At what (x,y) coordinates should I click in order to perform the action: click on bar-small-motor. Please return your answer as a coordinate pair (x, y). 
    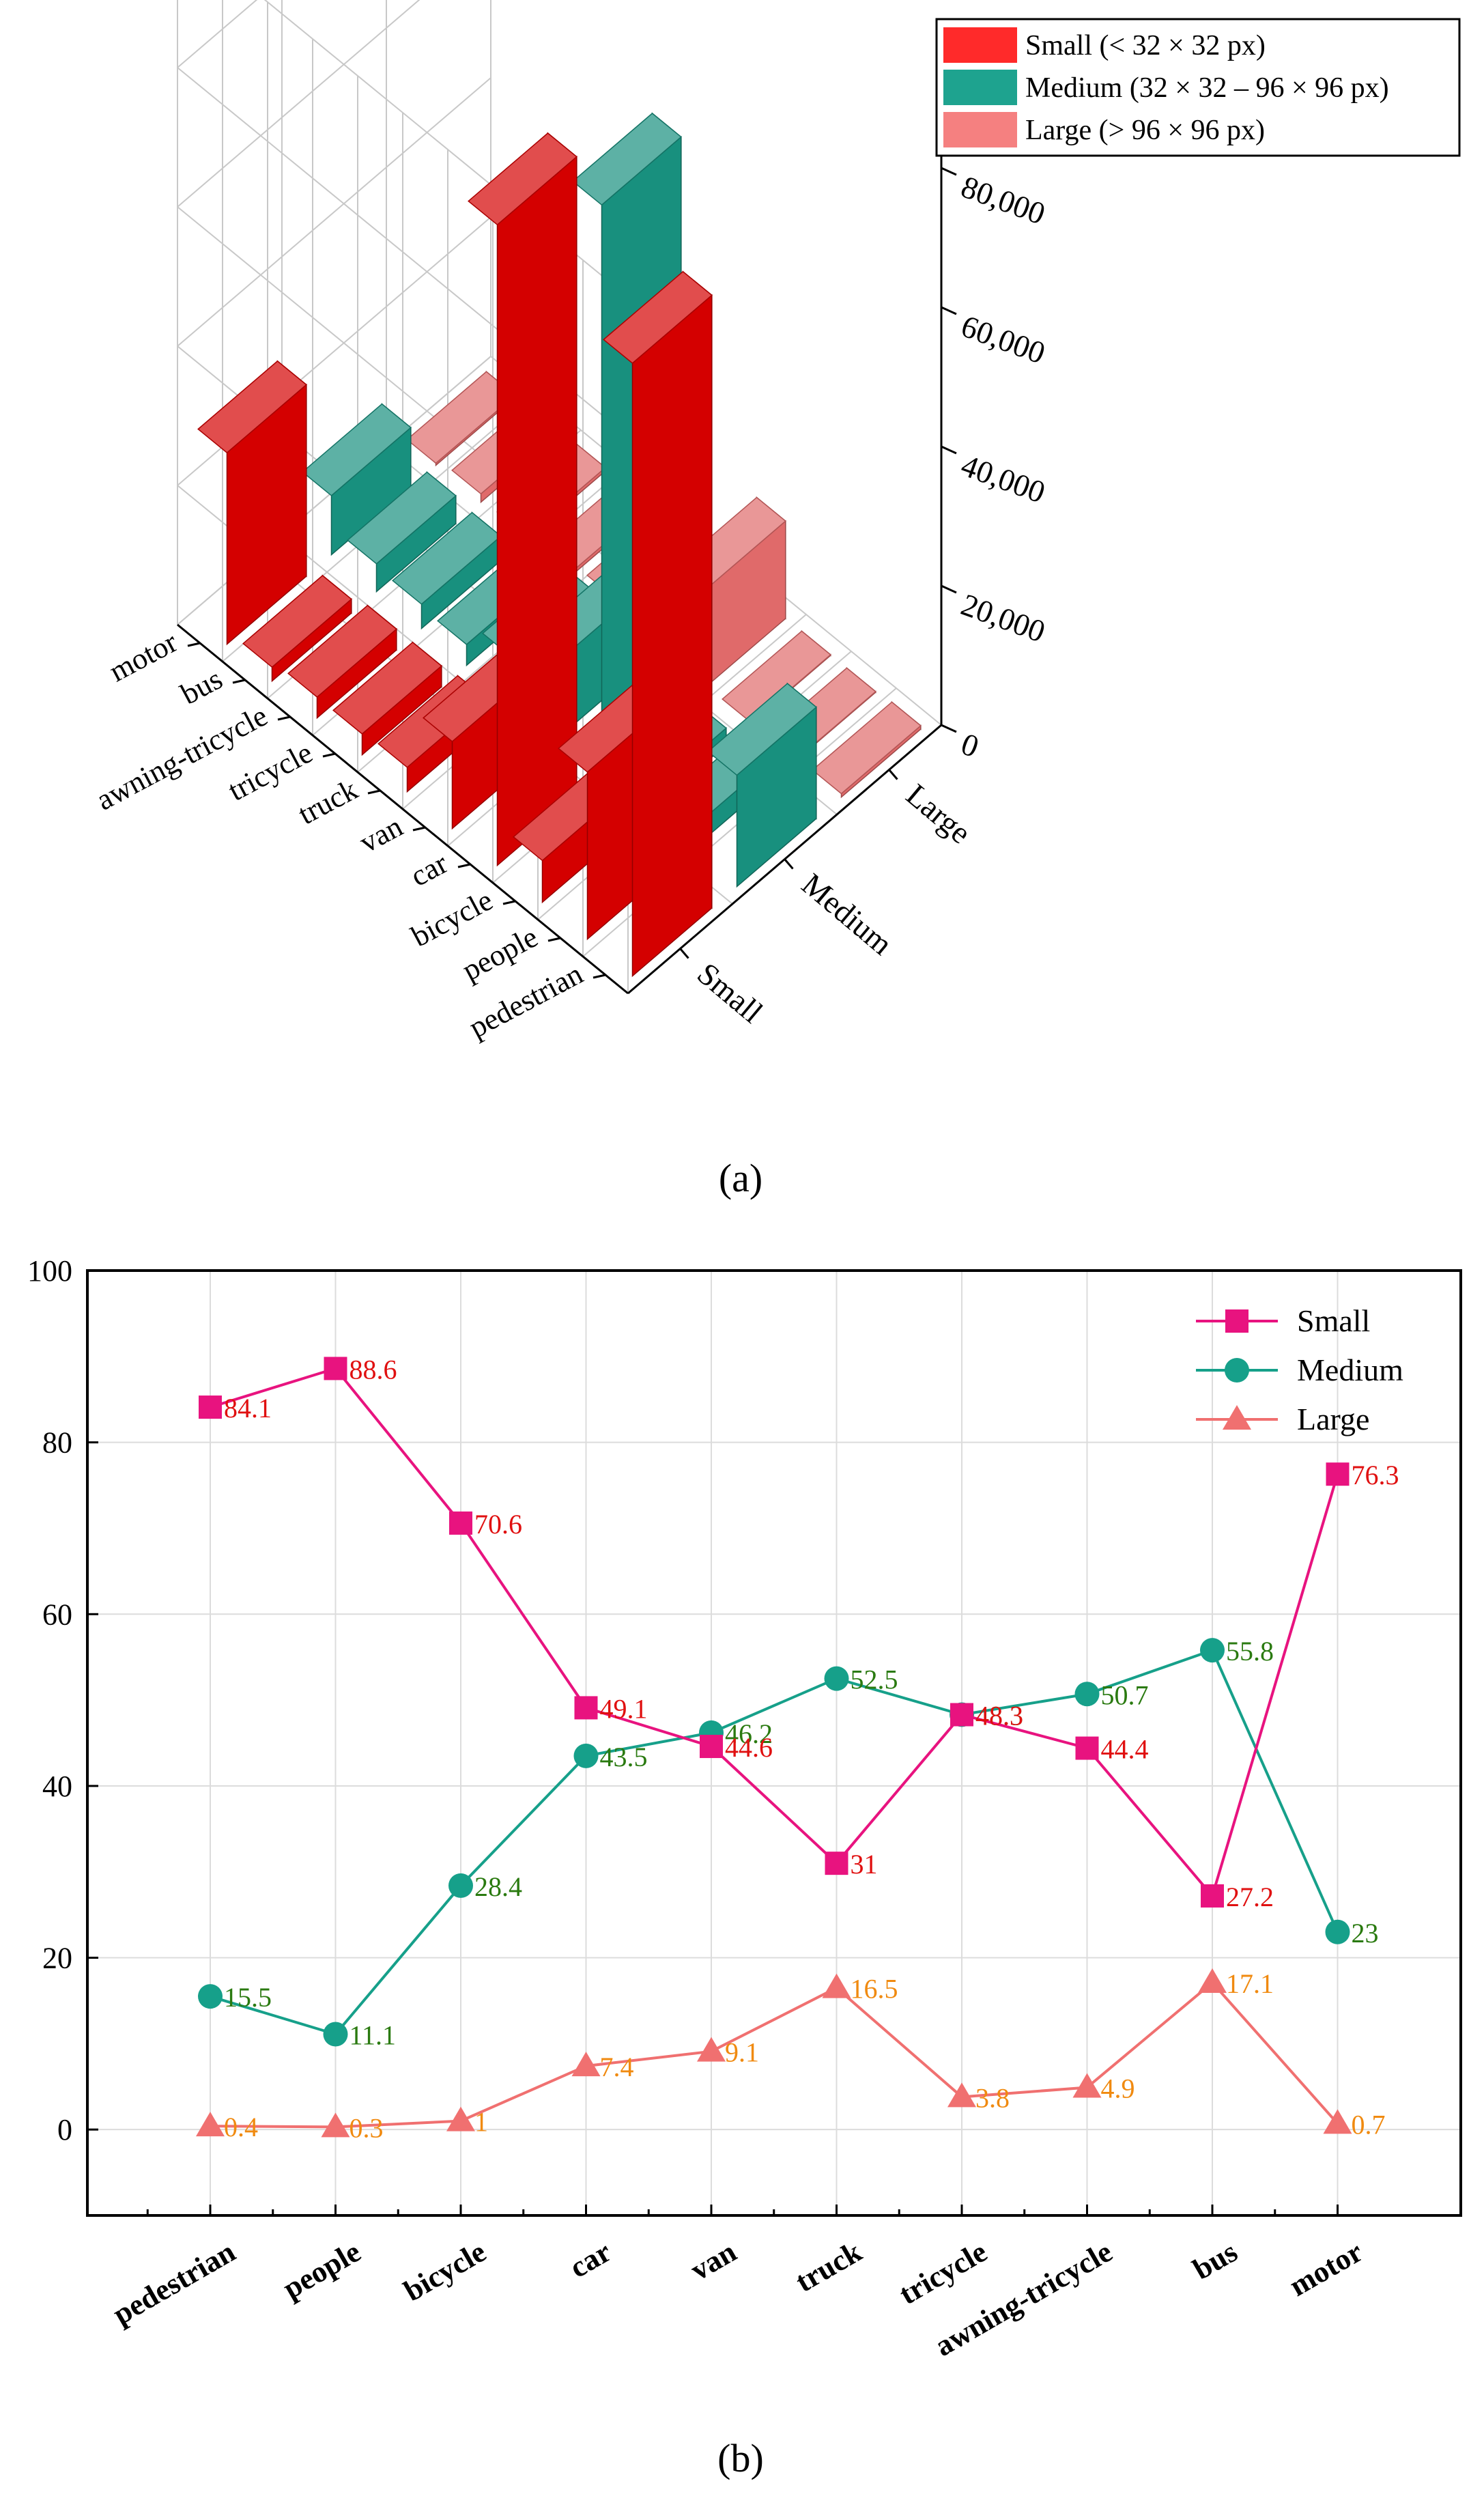
    Looking at the image, I should click on (252, 503).